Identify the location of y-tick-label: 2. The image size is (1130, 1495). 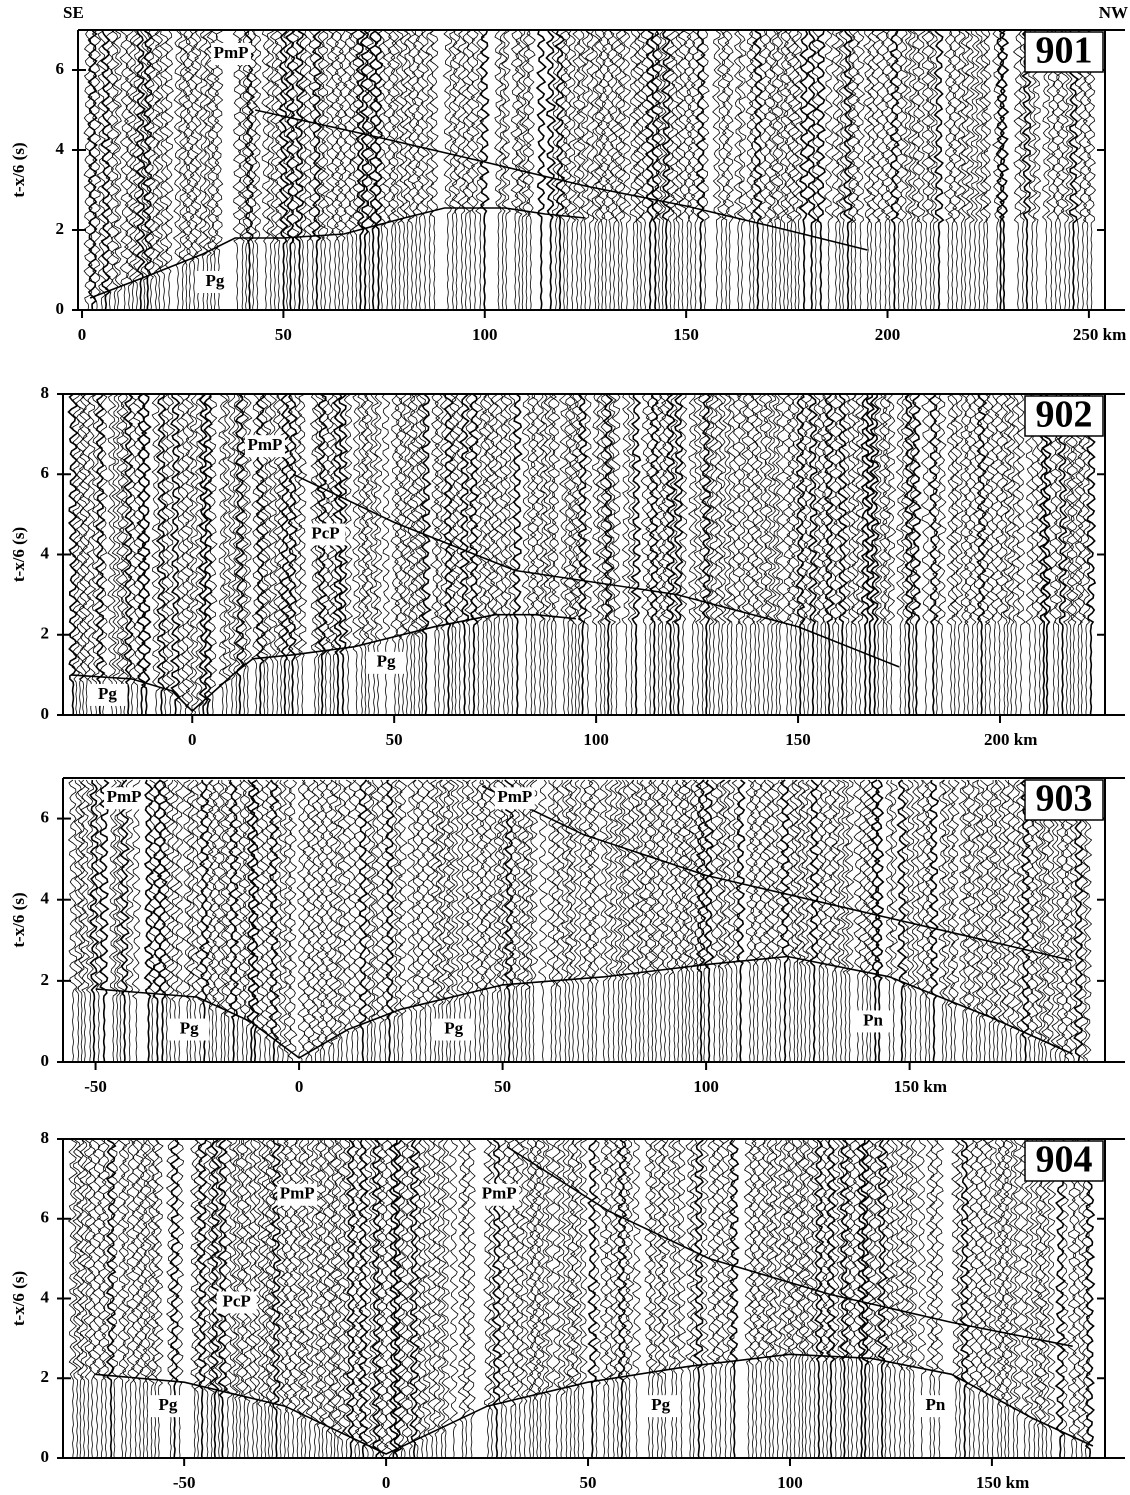
(60, 228).